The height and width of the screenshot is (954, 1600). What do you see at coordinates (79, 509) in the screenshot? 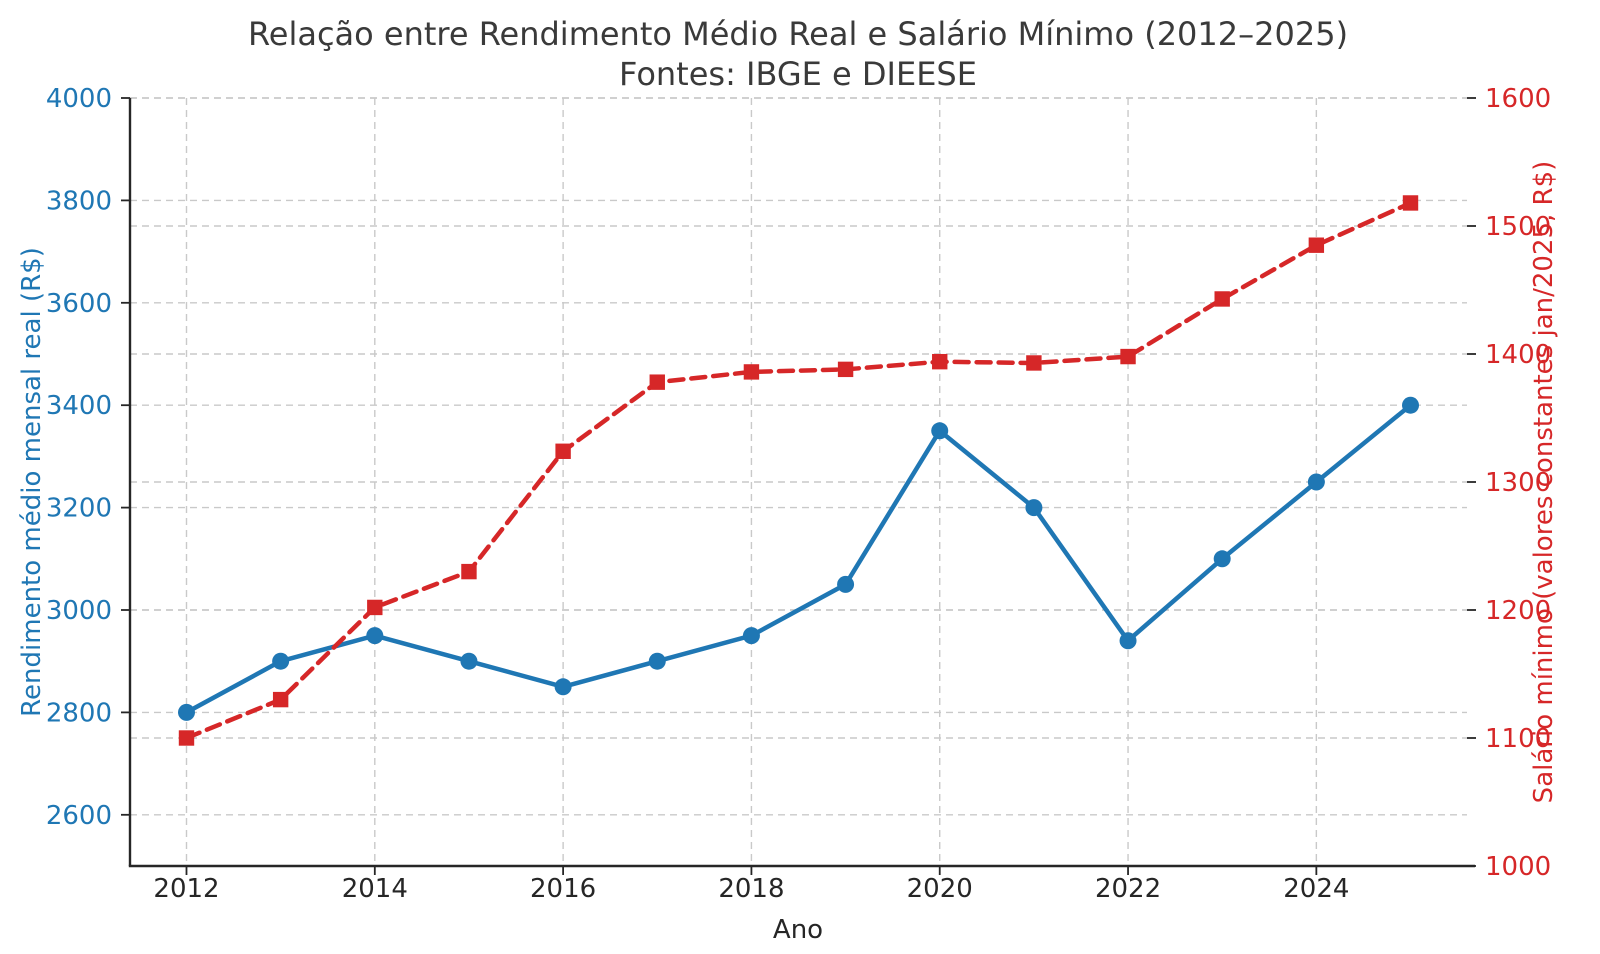
I see `left-tick-label: 3200` at bounding box center [79, 509].